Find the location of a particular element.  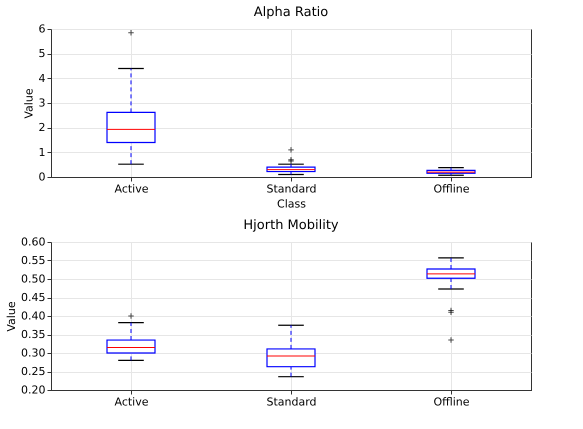

y-tick-label: 0.55 is located at coordinates (33, 260).